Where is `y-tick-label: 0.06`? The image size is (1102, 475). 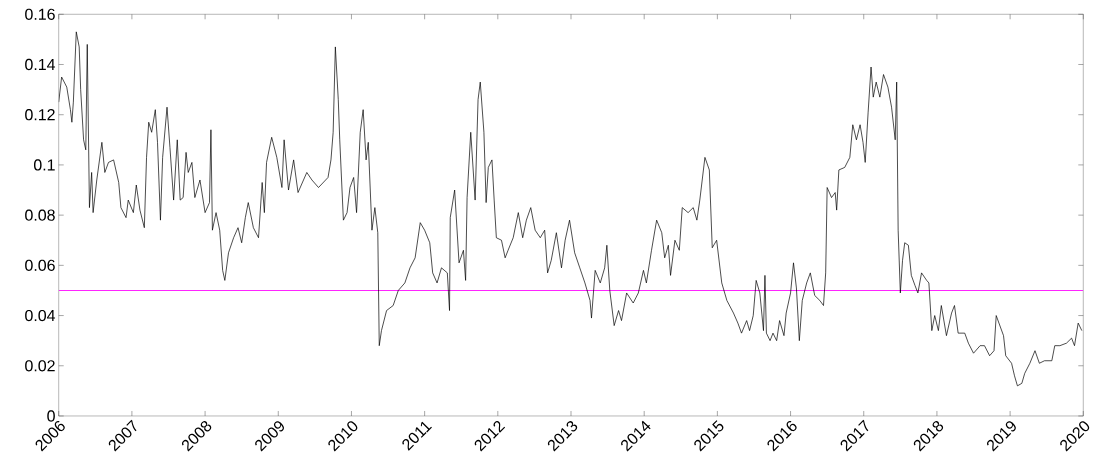 y-tick-label: 0.06 is located at coordinates (40, 265).